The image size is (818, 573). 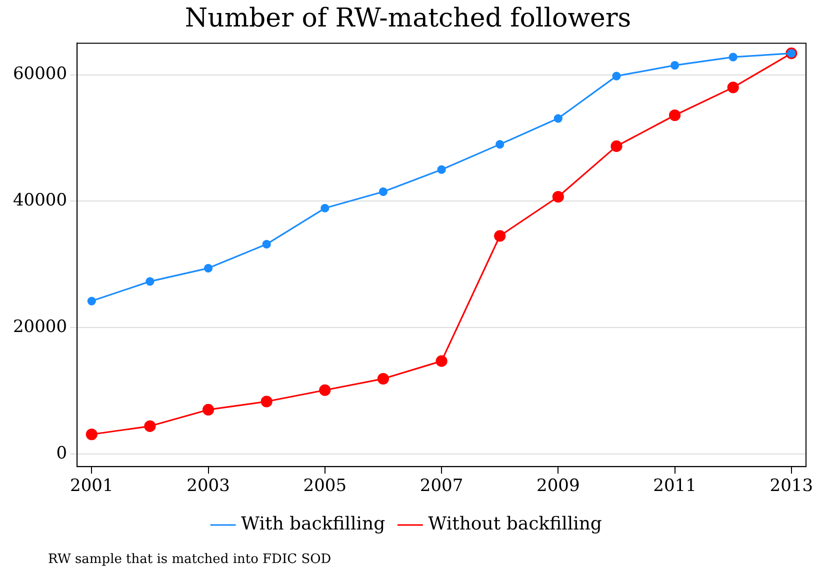 What do you see at coordinates (442, 486) in the screenshot?
I see `x-tick-label: 2007` at bounding box center [442, 486].